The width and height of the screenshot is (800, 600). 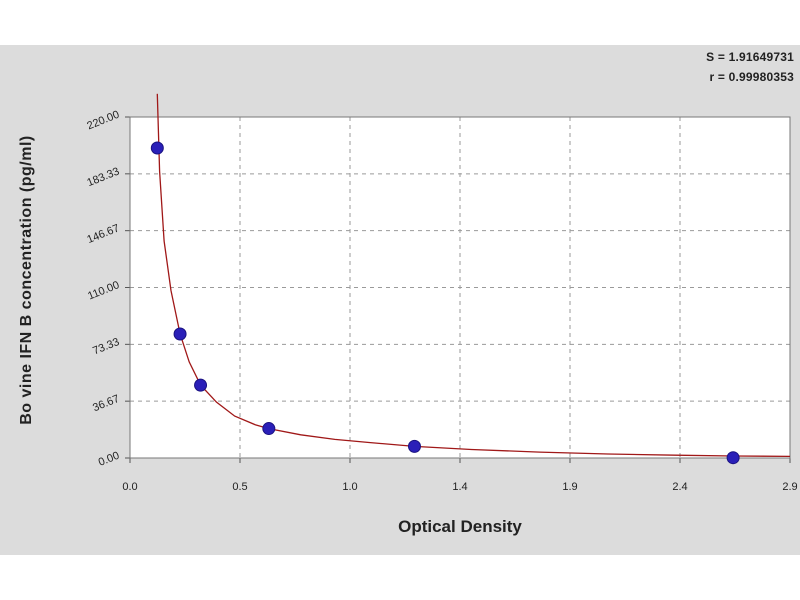 What do you see at coordinates (679, 487) in the screenshot?
I see `x-tick-label: 2.4` at bounding box center [679, 487].